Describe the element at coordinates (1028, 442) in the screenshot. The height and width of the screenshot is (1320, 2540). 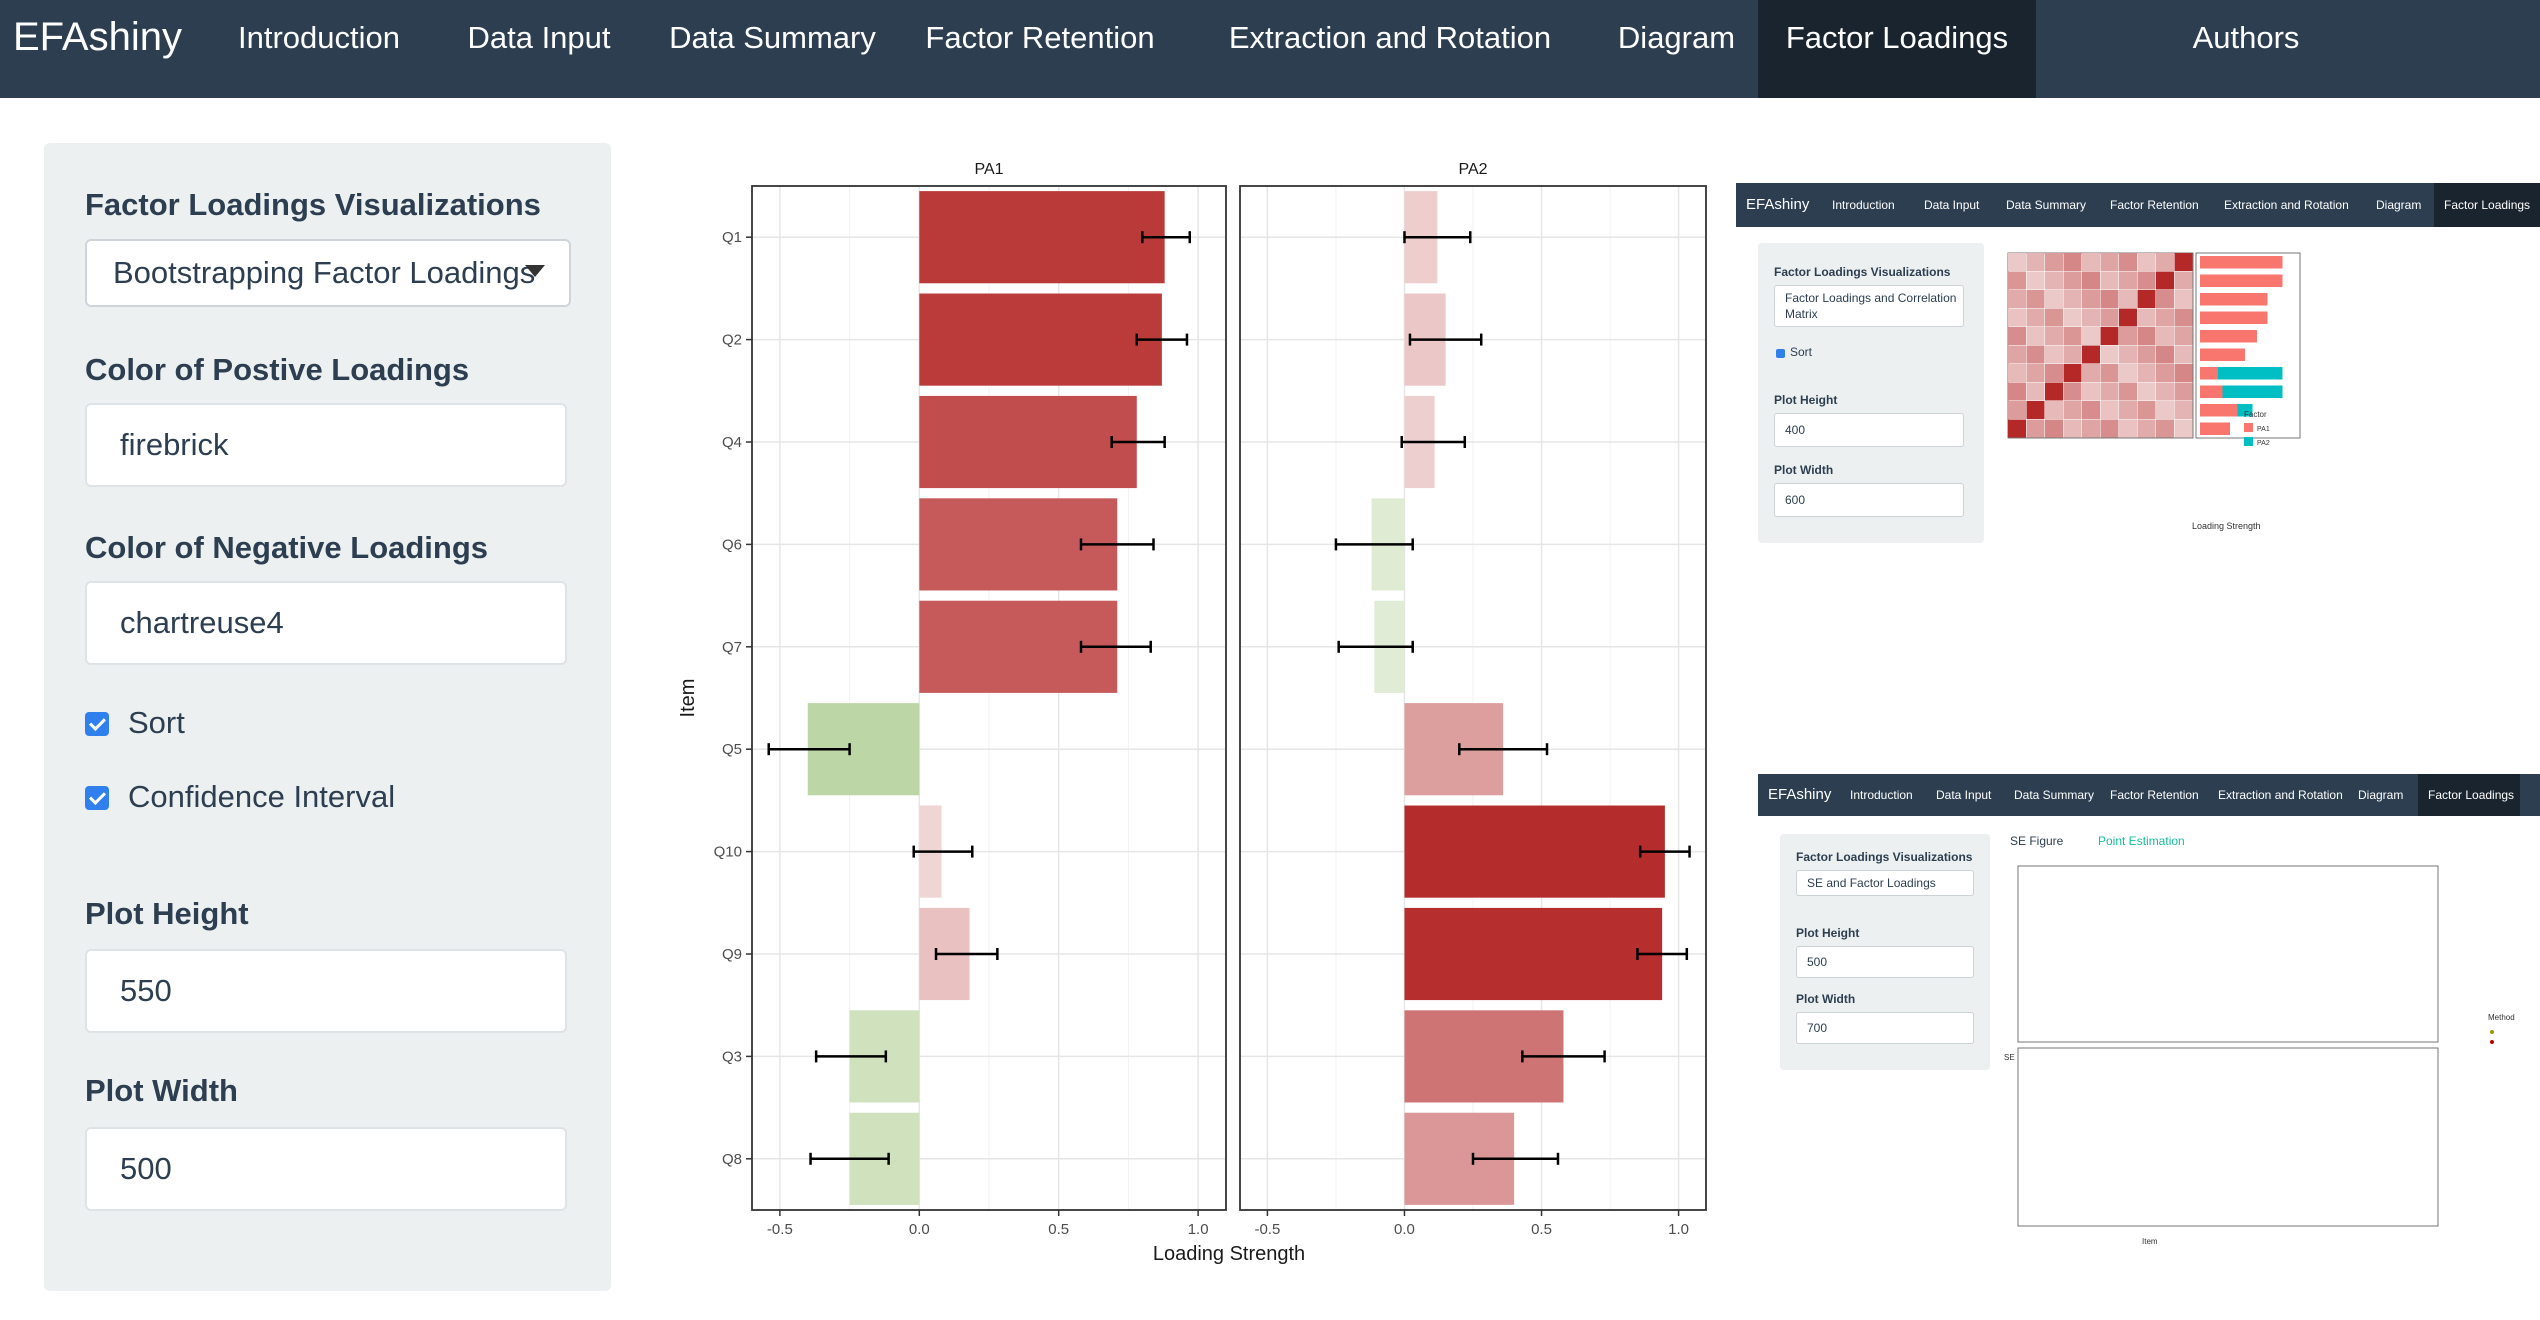
I see `loading-bar-PA1-Q4` at that location.